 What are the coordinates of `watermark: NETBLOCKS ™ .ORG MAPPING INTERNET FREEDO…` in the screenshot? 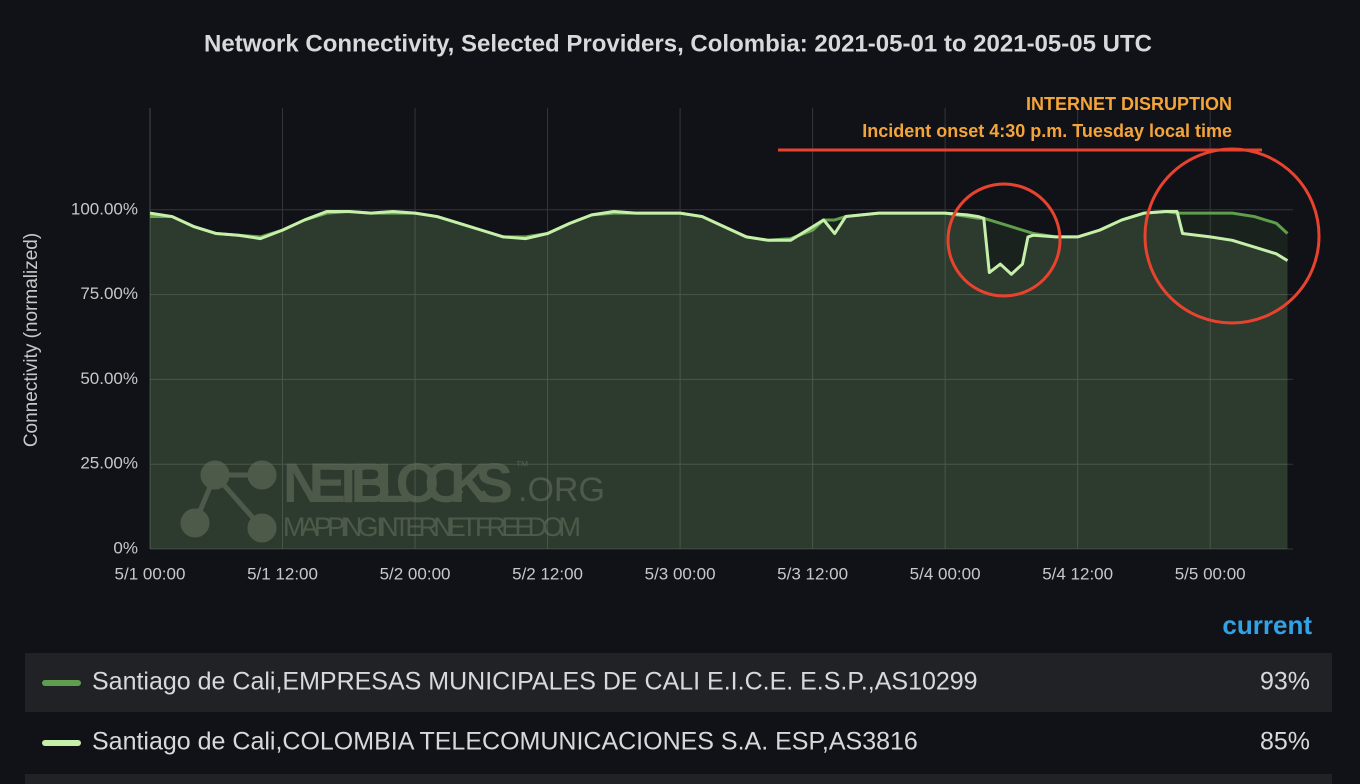 It's located at (392, 497).